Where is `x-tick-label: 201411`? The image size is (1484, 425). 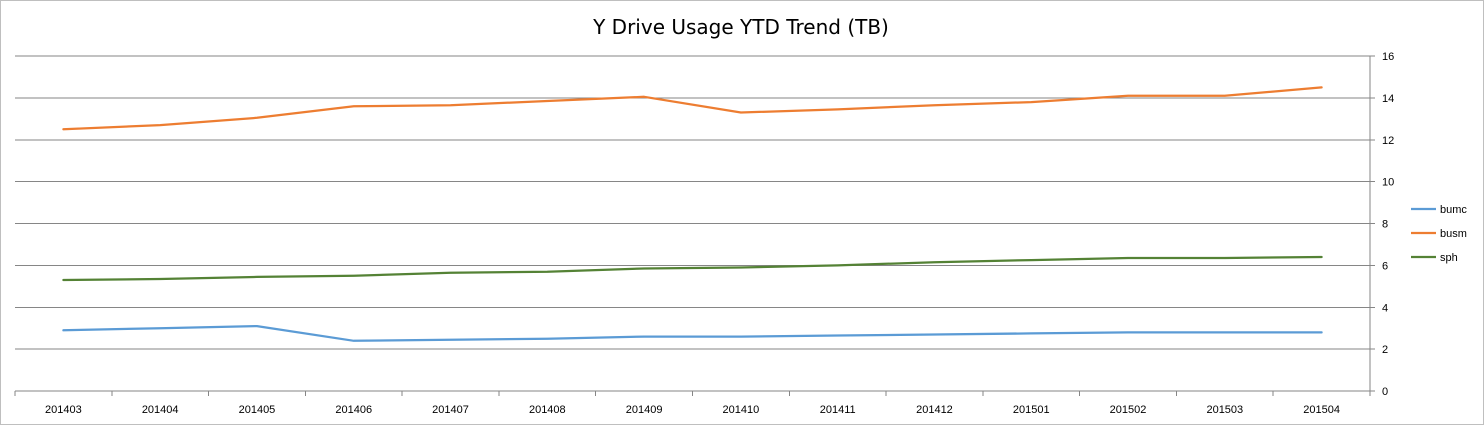 x-tick-label: 201411 is located at coordinates (838, 410).